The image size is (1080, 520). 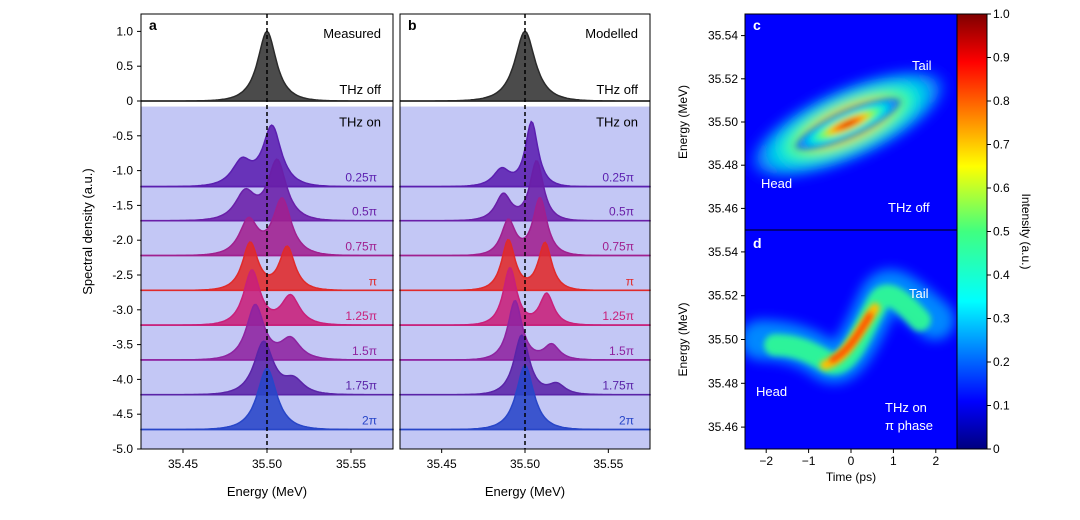 What do you see at coordinates (122, 310) in the screenshot?
I see `y-tick-label: -3.0` at bounding box center [122, 310].